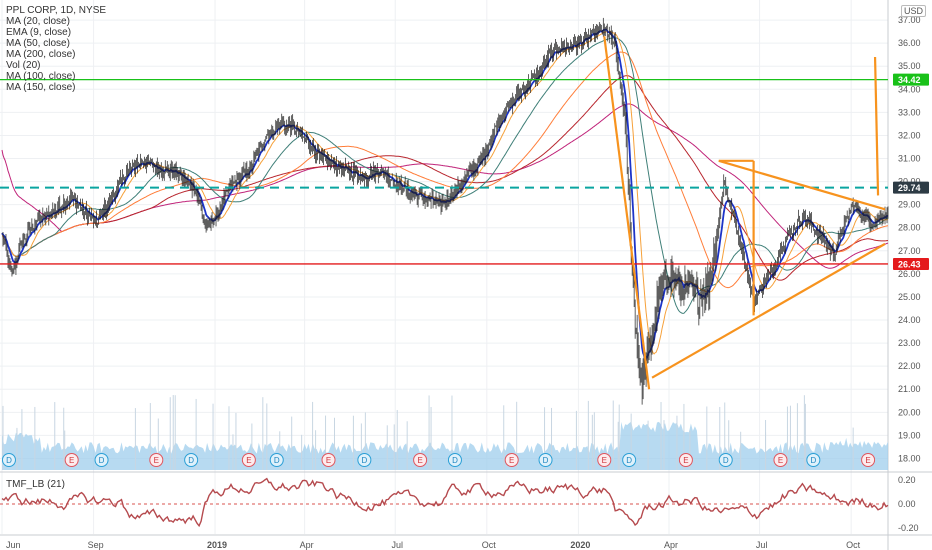 Image resolution: width=932 pixels, height=550 pixels. Describe the element at coordinates (907, 480) in the screenshot. I see `tmf-tick-label: 0.20` at that location.